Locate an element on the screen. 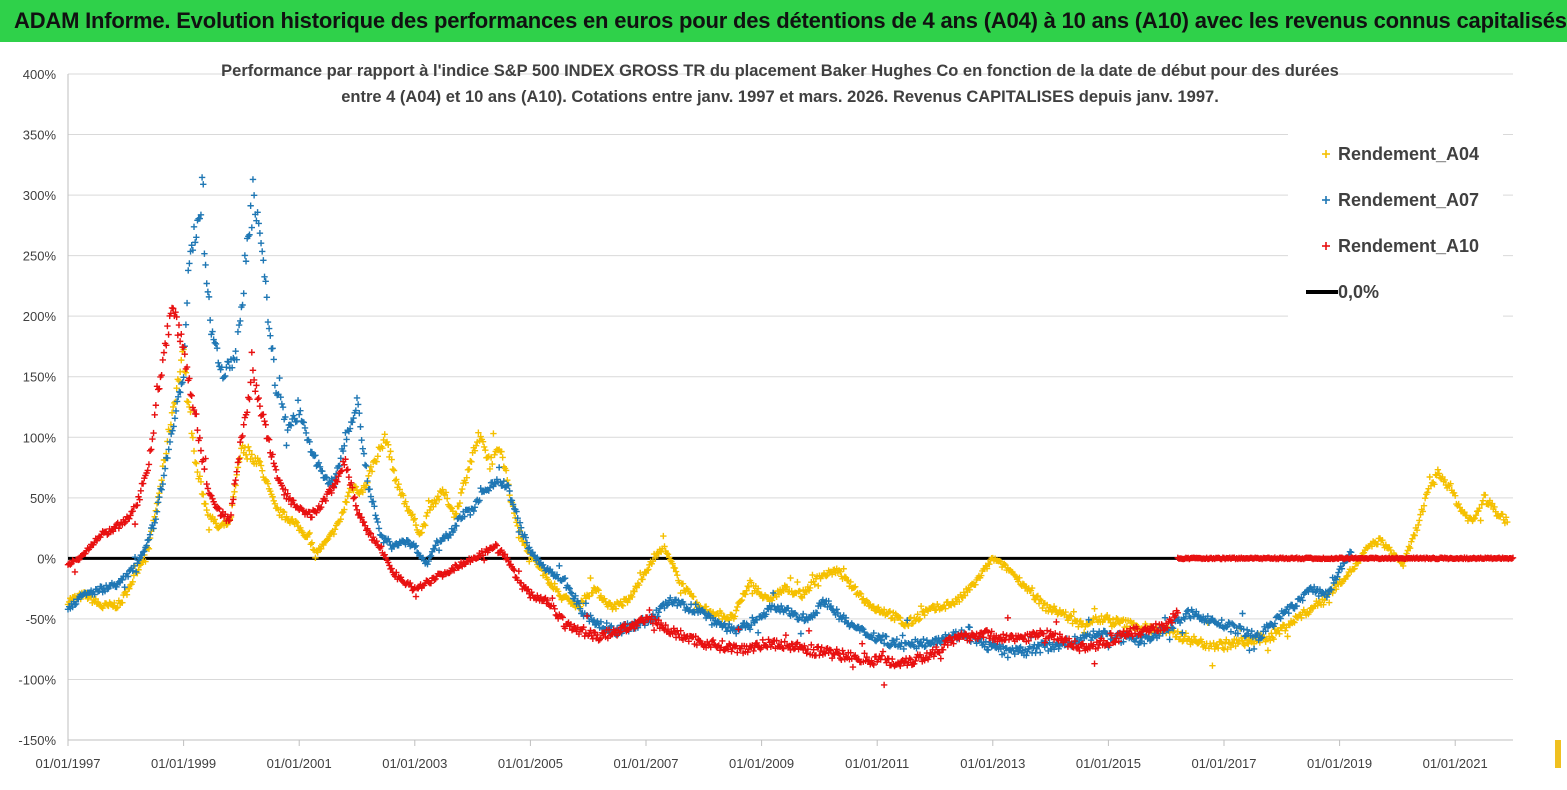  y-tick-label: -50% is located at coordinates (41, 619).